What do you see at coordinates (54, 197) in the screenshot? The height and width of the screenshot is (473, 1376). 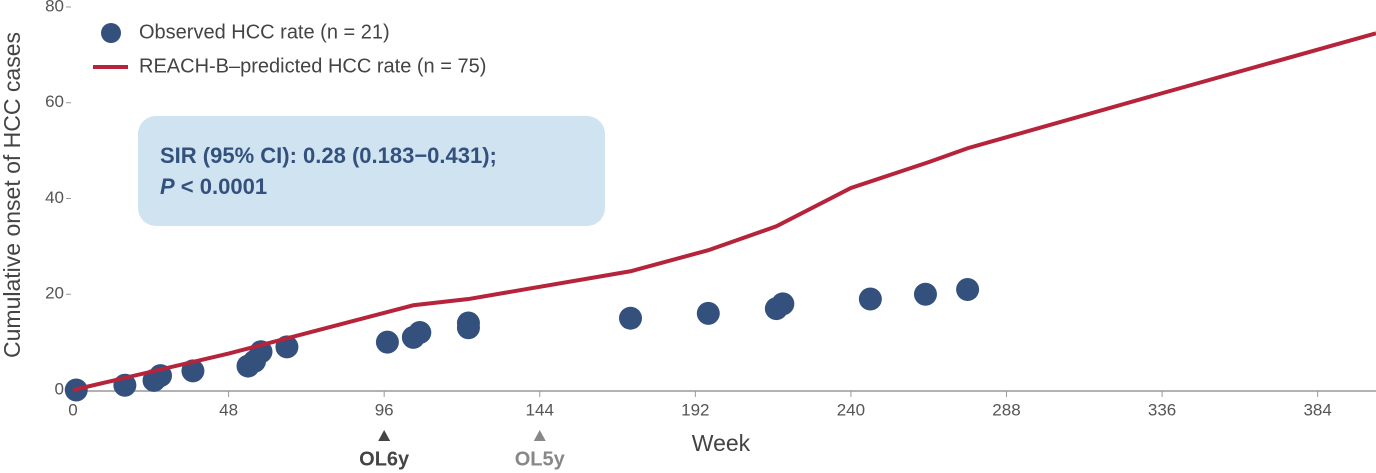 I see `y-tick-label: 40` at bounding box center [54, 197].